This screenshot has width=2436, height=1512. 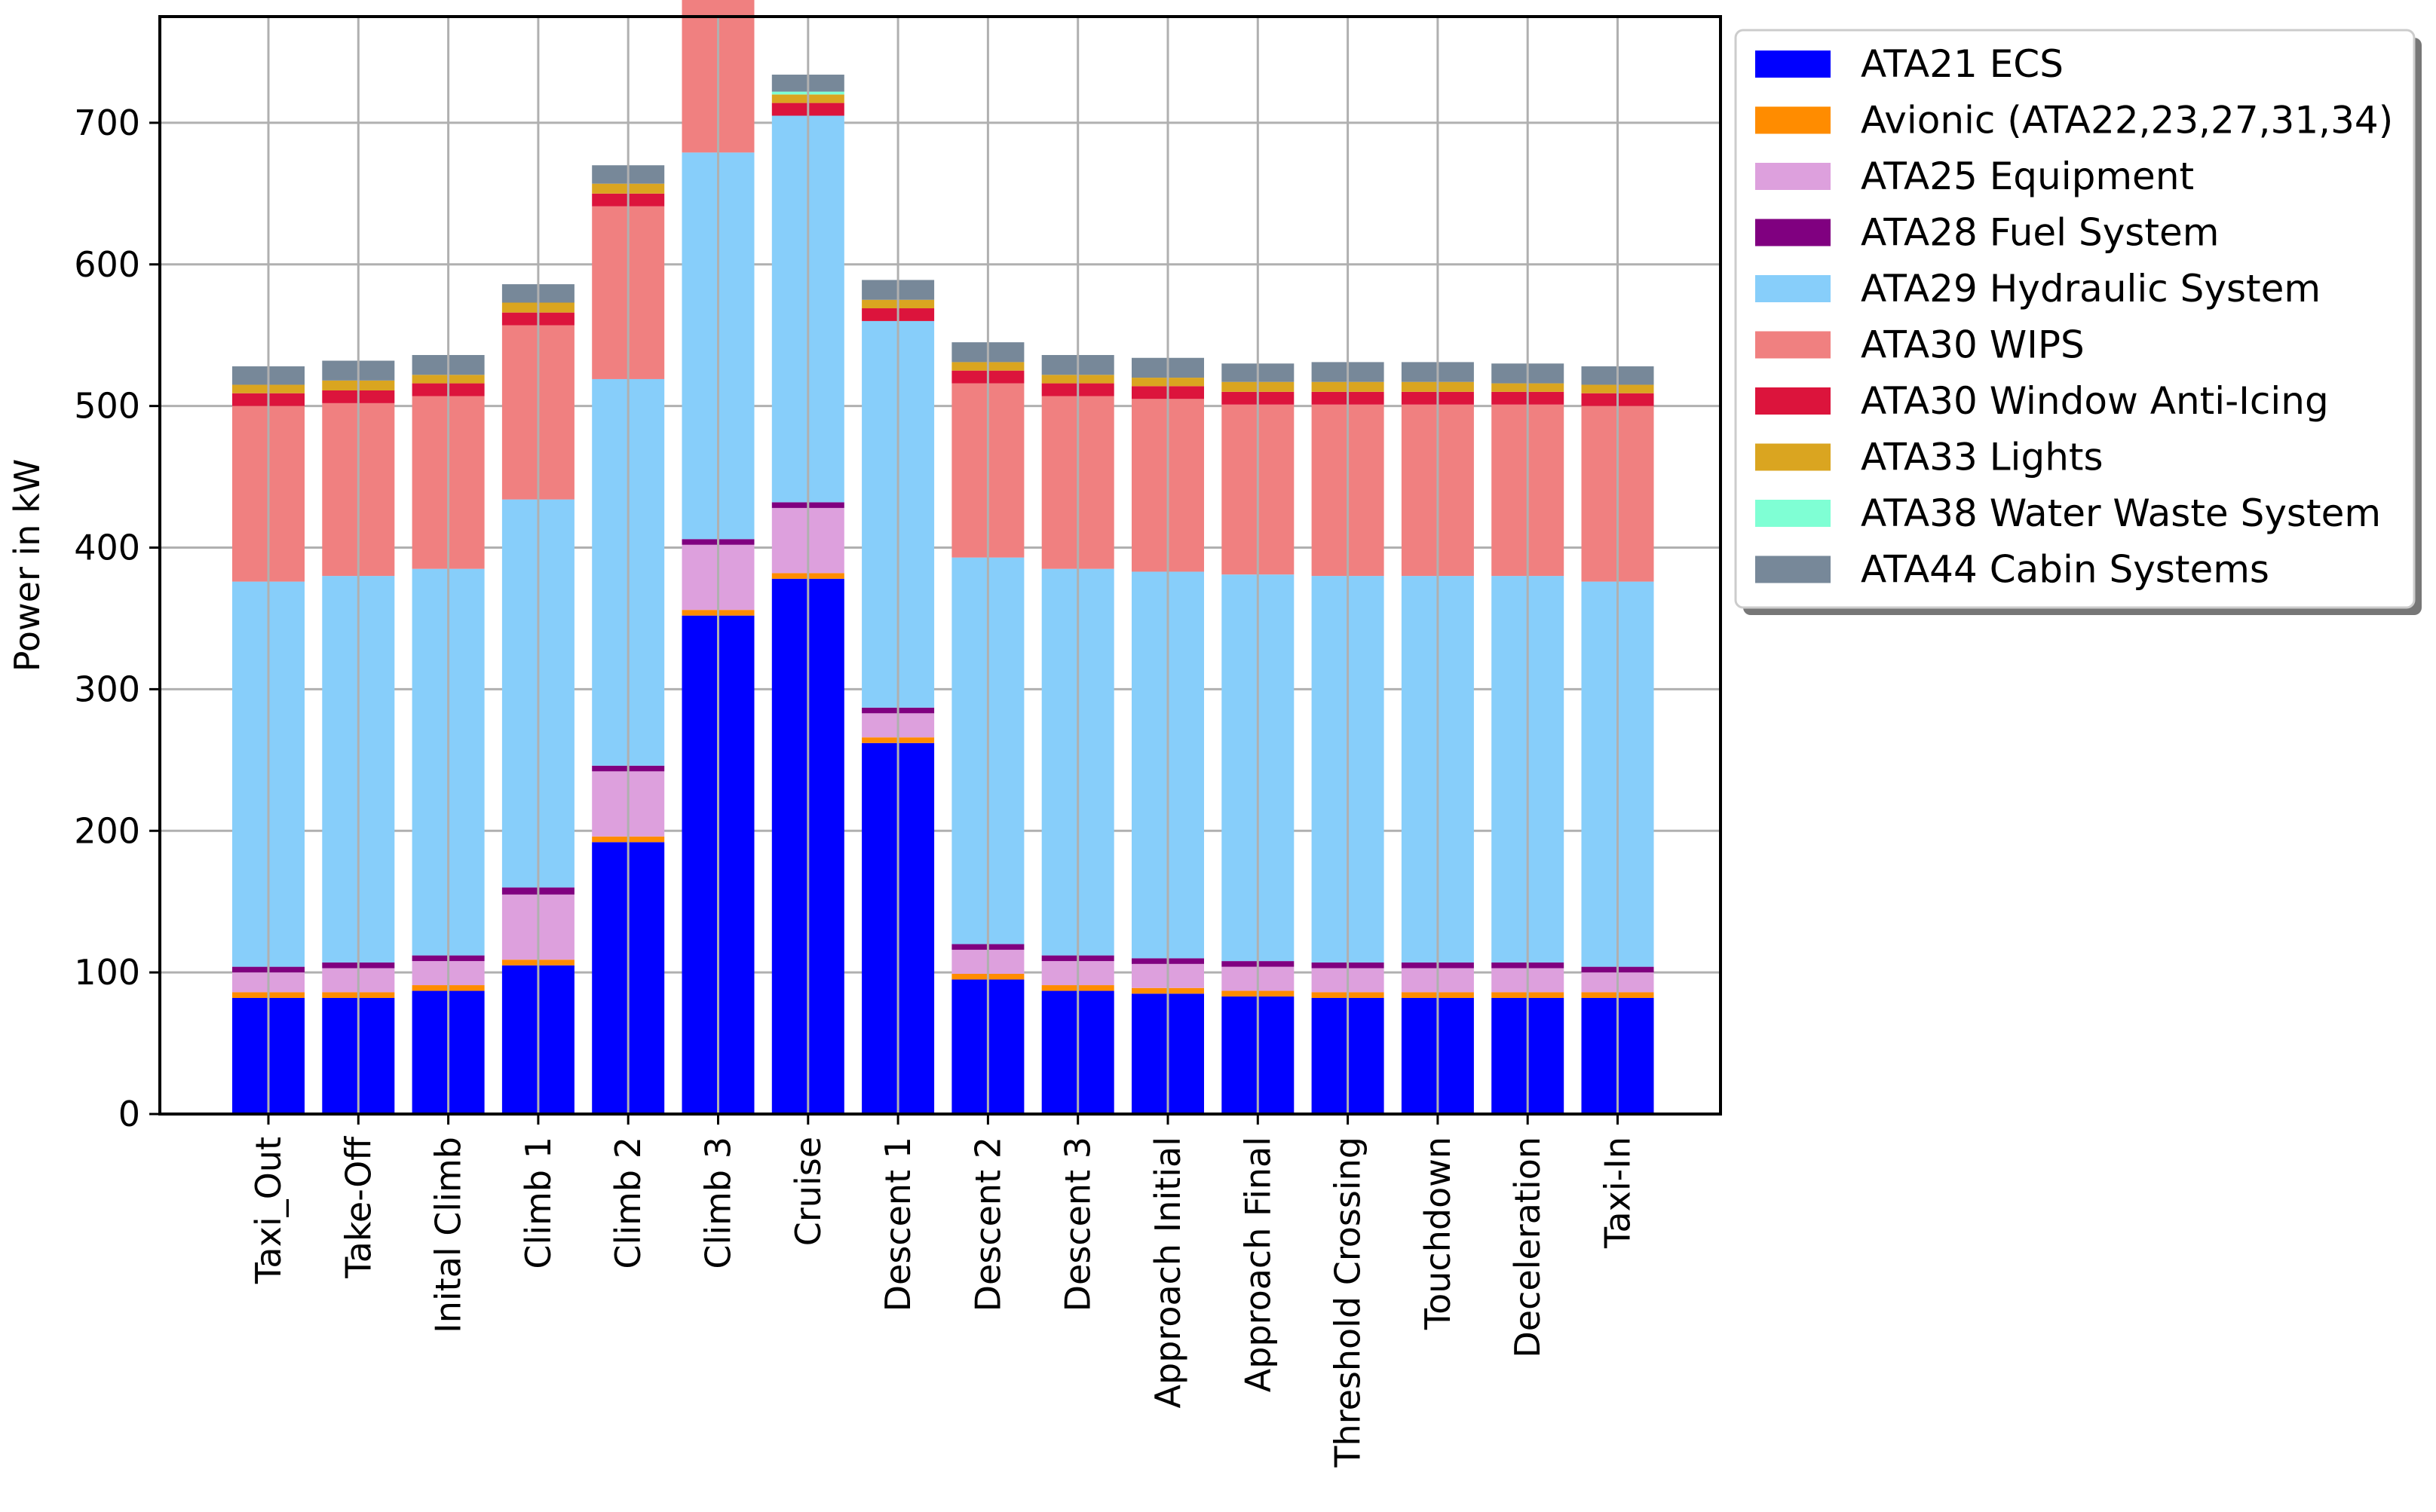 What do you see at coordinates (718, 1203) in the screenshot?
I see `x-tick-label-climb-3: Climb 3` at bounding box center [718, 1203].